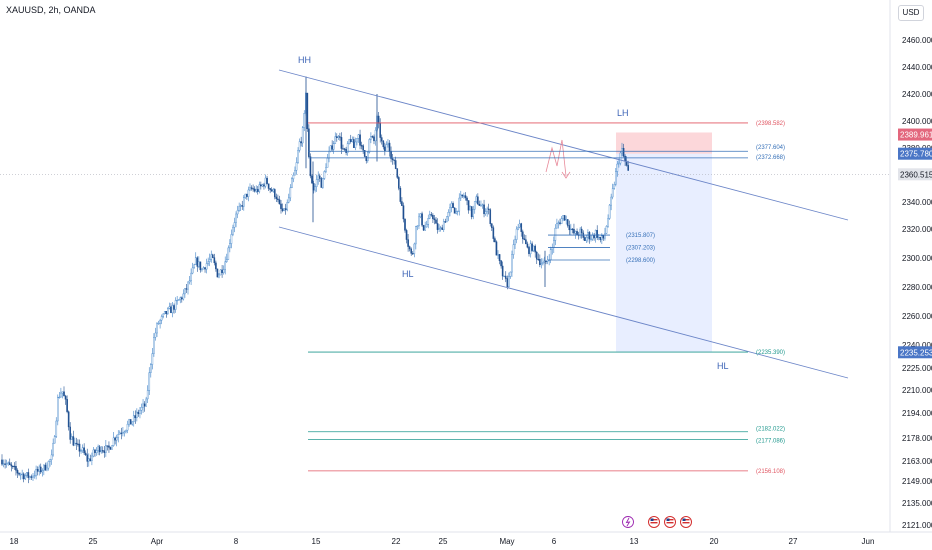 The width and height of the screenshot is (932, 550). What do you see at coordinates (911, 13) in the screenshot?
I see `currency-button: USD` at bounding box center [911, 13].